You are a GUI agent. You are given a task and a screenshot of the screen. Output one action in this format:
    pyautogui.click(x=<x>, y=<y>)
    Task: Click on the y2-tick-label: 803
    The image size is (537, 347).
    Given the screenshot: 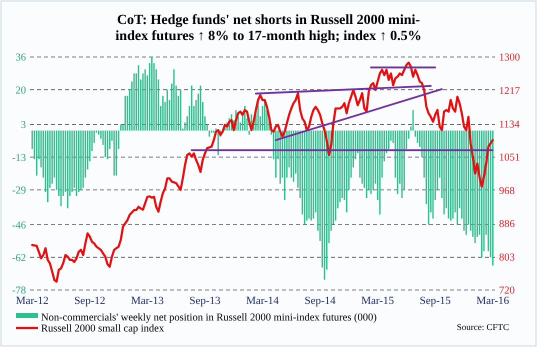 What is the action you would take?
    pyautogui.click(x=507, y=258)
    